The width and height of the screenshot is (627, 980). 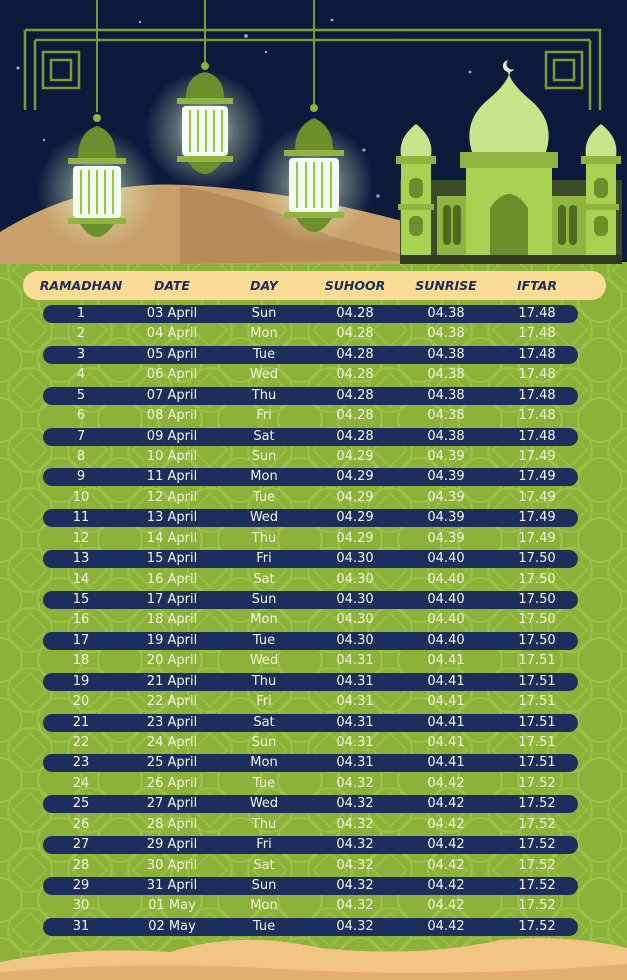 I want to click on day-number: 26, so click(x=81, y=824).